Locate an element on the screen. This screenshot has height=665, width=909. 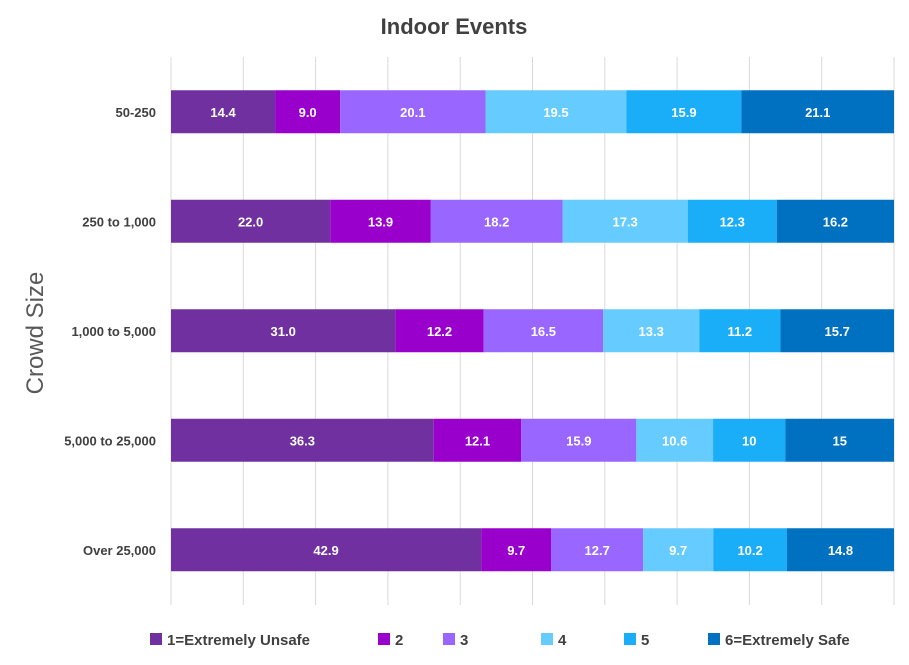
data-label: 10.6 is located at coordinates (674, 440).